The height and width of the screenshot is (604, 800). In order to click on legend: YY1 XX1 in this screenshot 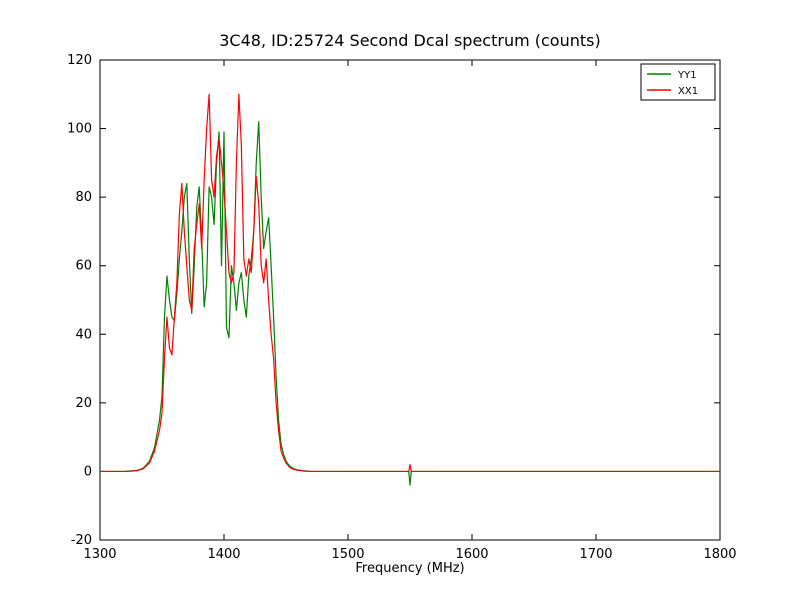, I will do `click(678, 82)`.